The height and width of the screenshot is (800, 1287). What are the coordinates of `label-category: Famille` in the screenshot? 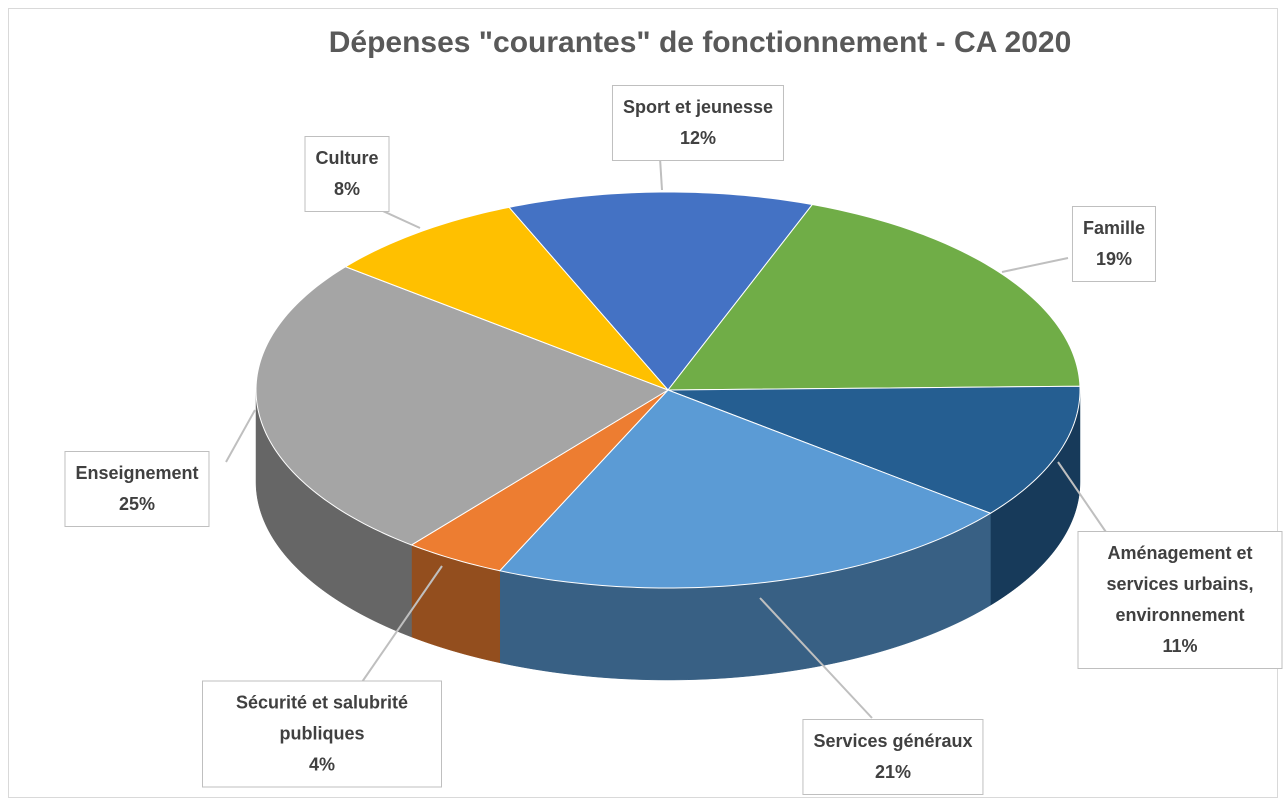 It's located at (1114, 228).